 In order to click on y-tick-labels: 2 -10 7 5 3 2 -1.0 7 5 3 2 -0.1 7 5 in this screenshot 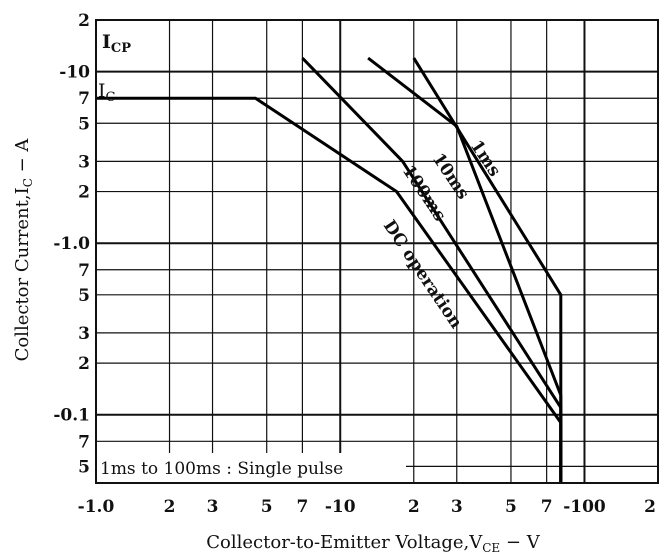, I will do `click(71, 244)`.